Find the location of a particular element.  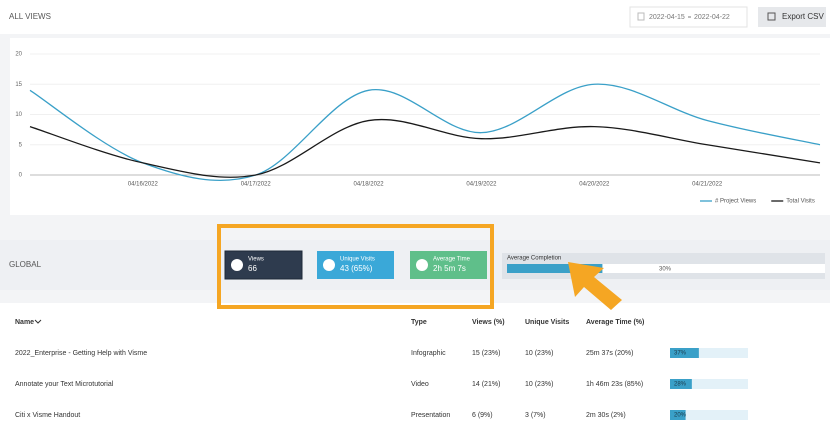

table-cell: 25m 37s (20%) is located at coordinates (609, 353).